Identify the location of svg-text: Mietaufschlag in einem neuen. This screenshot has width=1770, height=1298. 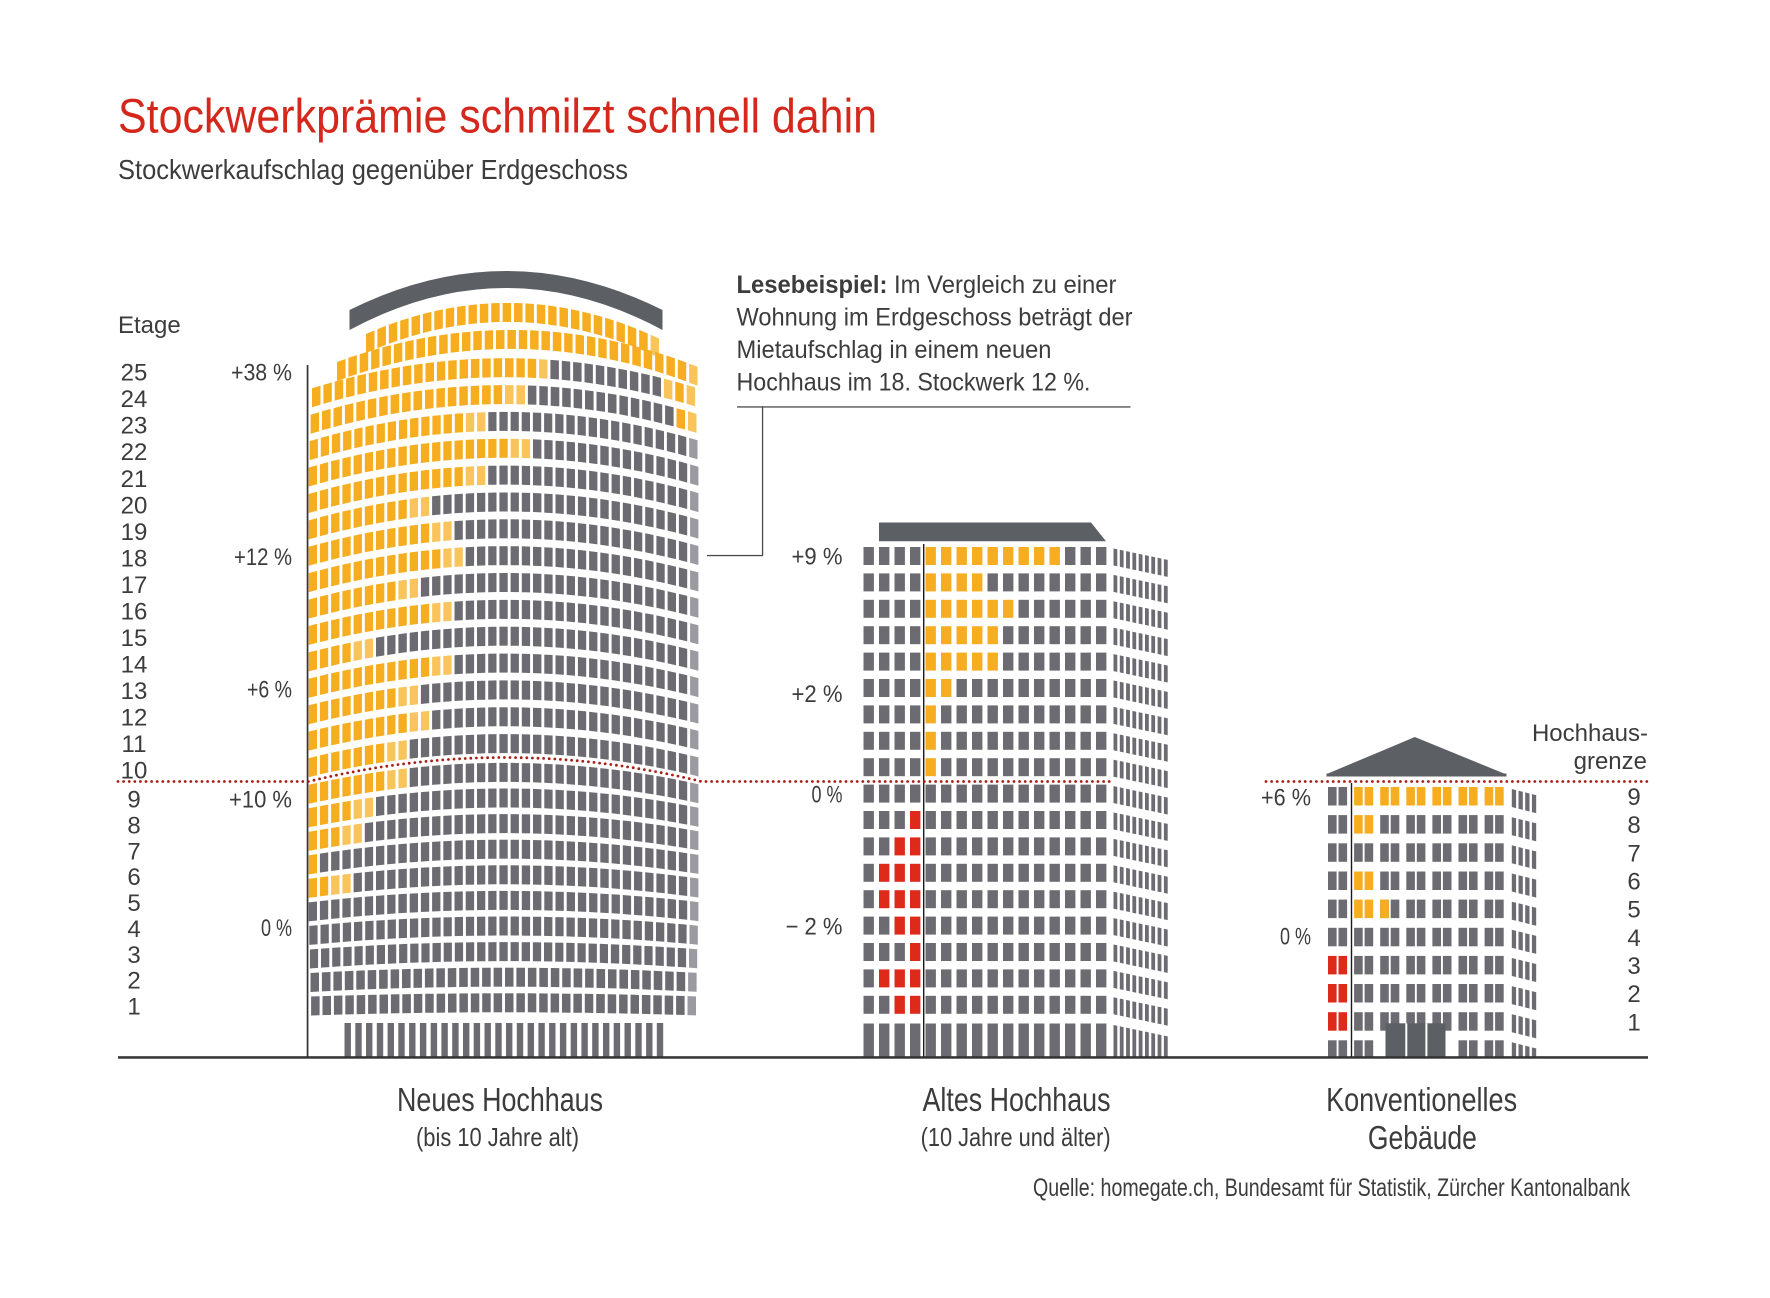
(894, 350).